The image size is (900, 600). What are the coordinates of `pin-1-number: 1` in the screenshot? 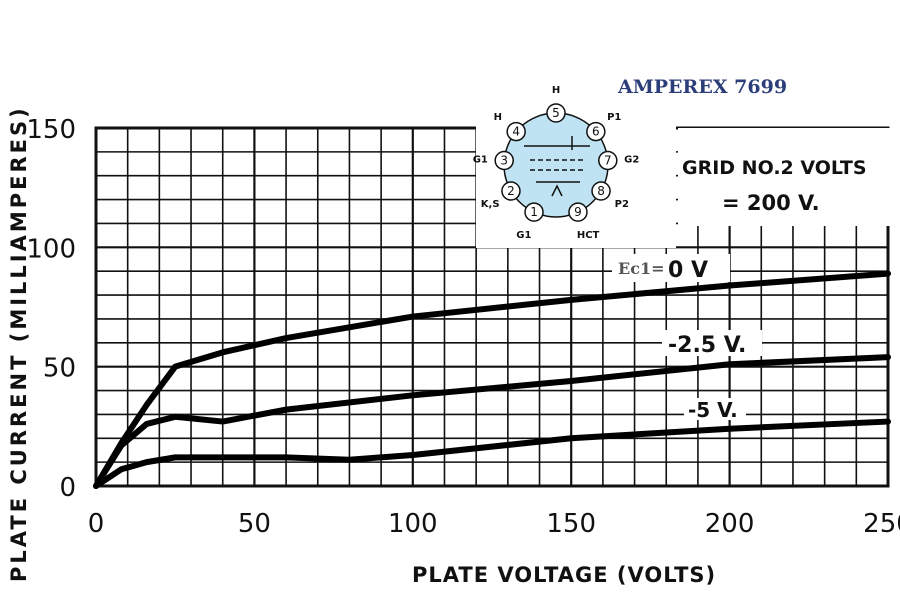 It's located at (534, 212).